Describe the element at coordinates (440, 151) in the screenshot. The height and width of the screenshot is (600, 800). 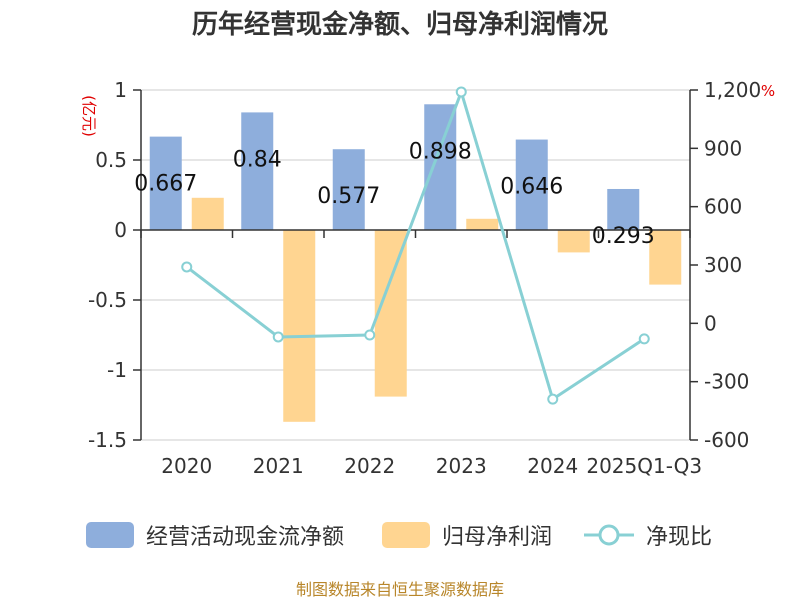
I see `cashflow-value-label-2023: 0.898` at that location.